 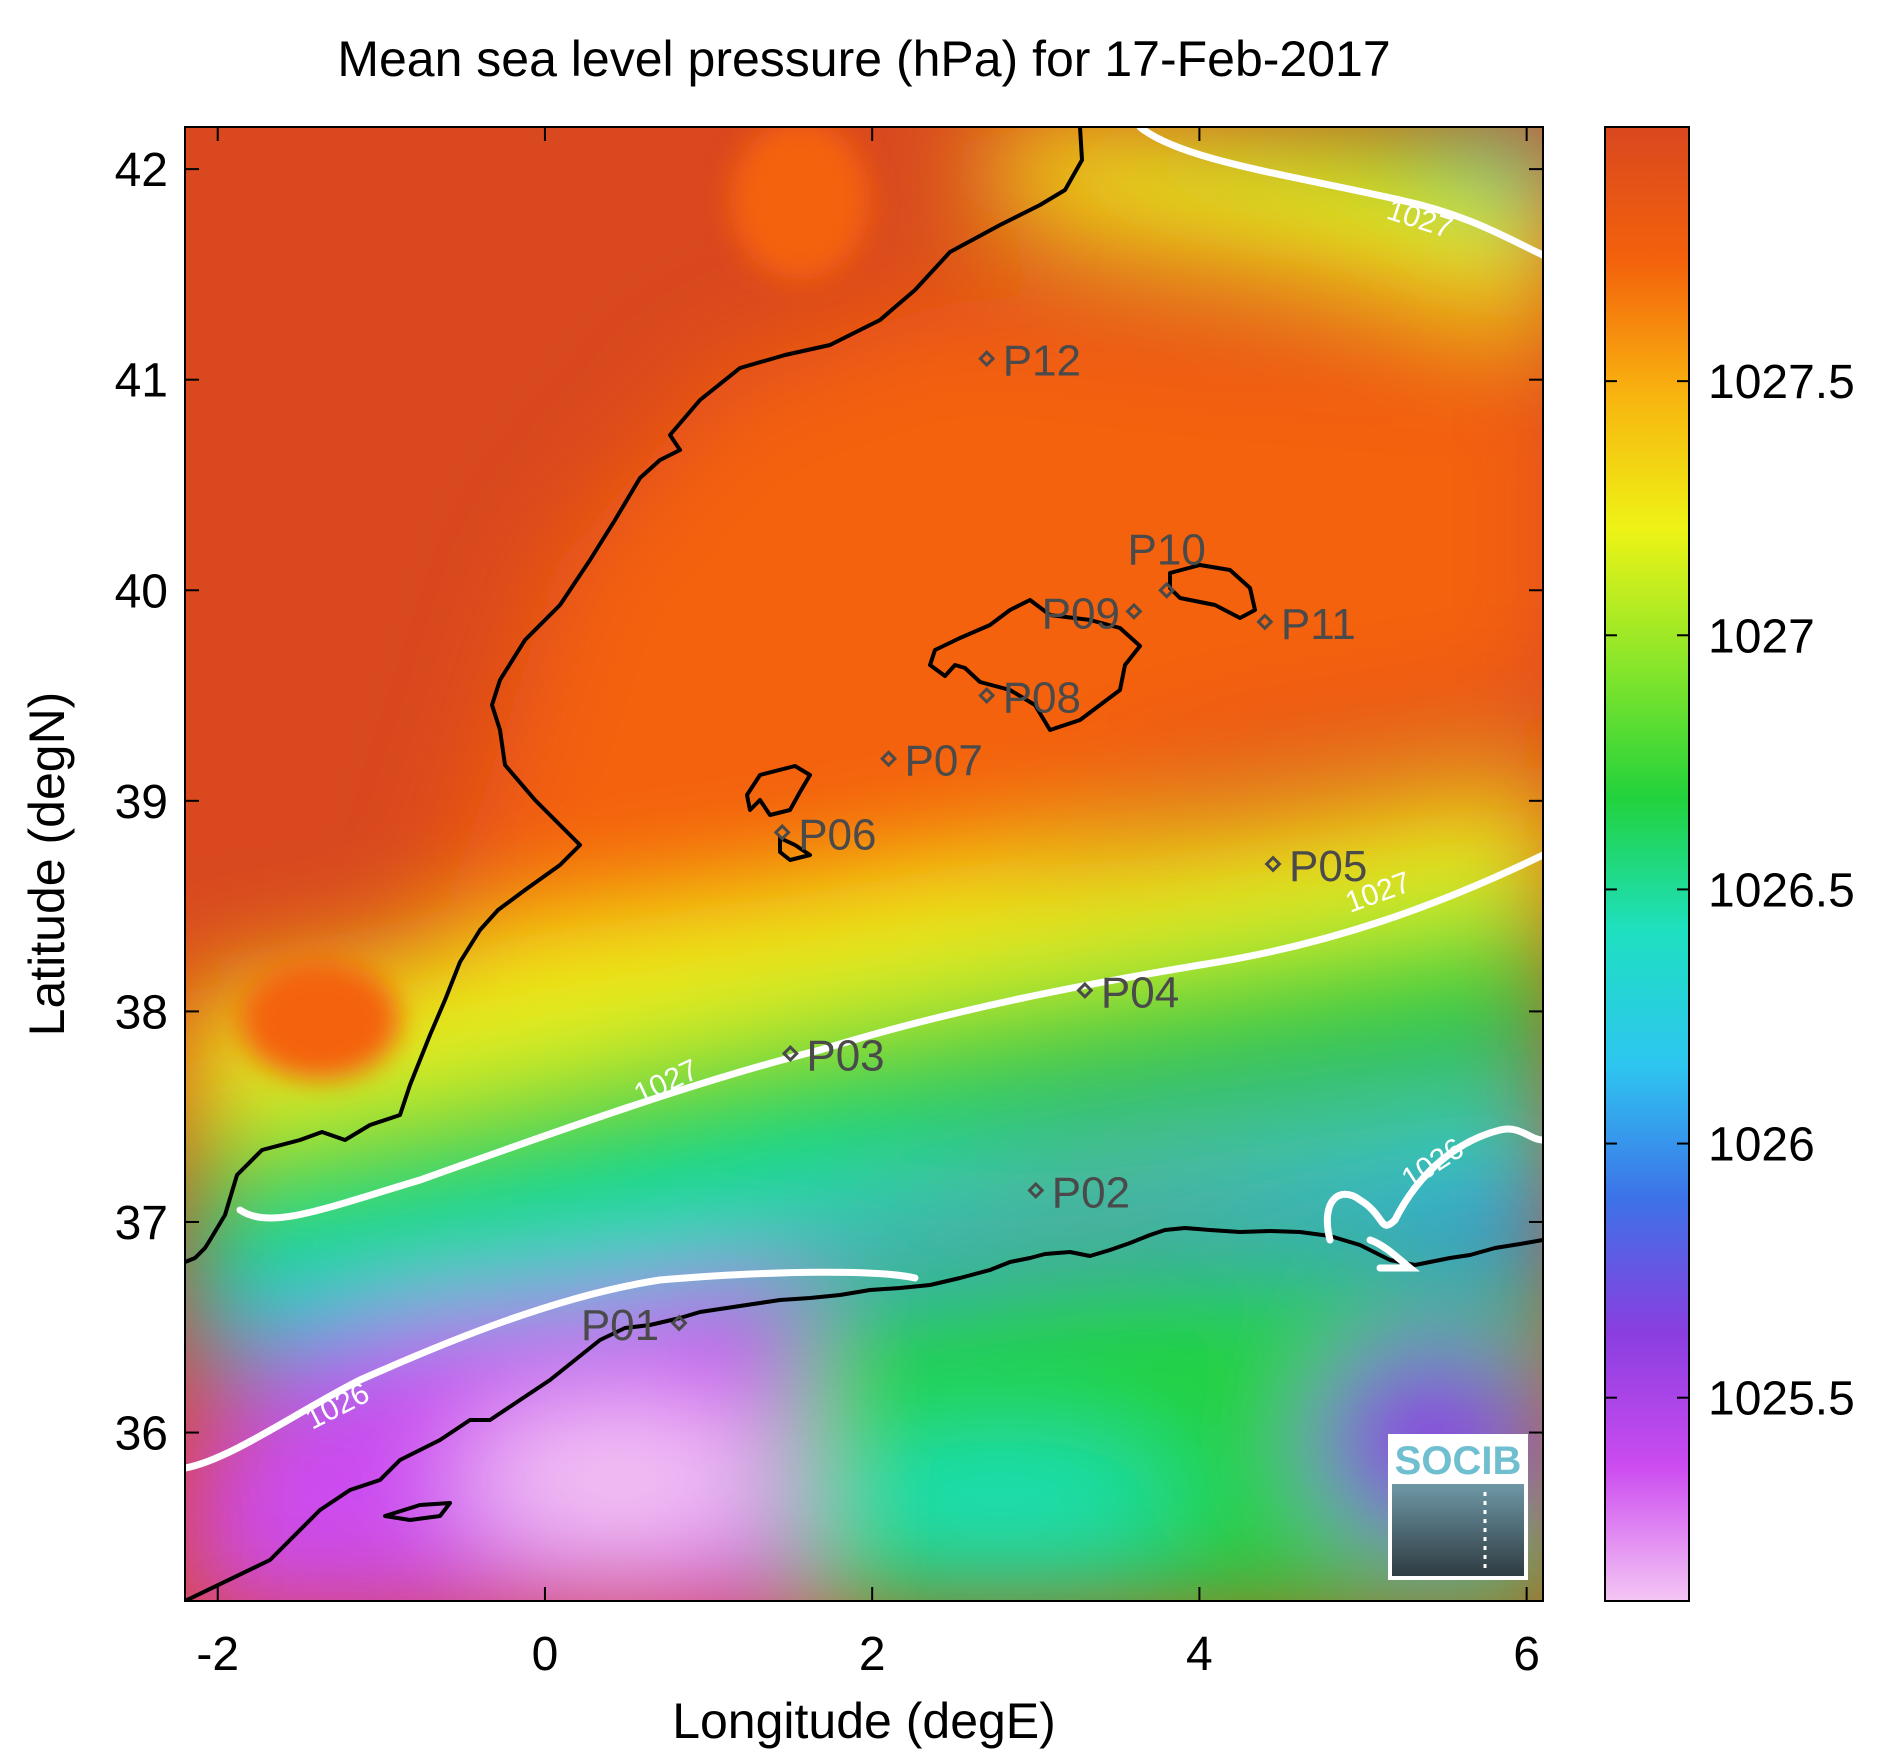 I want to click on x-tick-label: -2, so click(x=217, y=1654).